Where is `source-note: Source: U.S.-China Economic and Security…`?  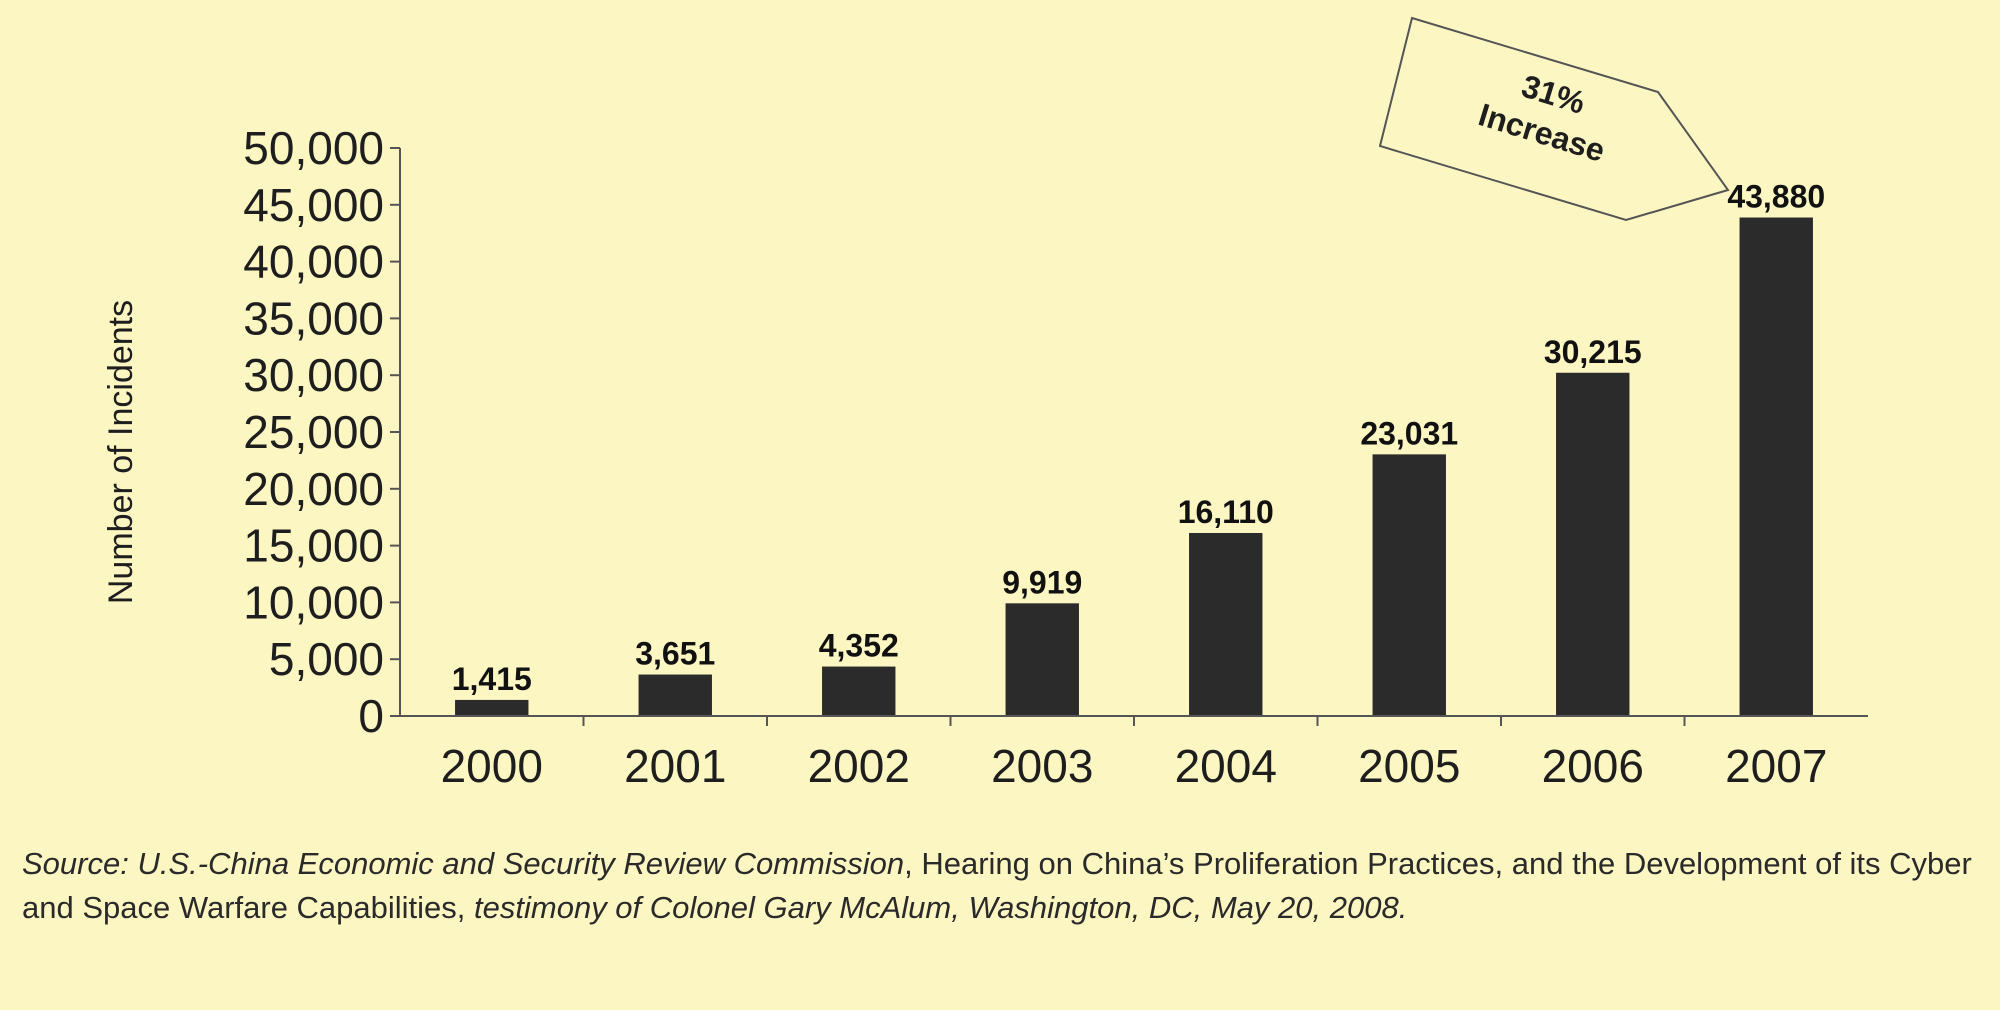 source-note: Source: U.S.-China Economic and Security… is located at coordinates (1007, 886).